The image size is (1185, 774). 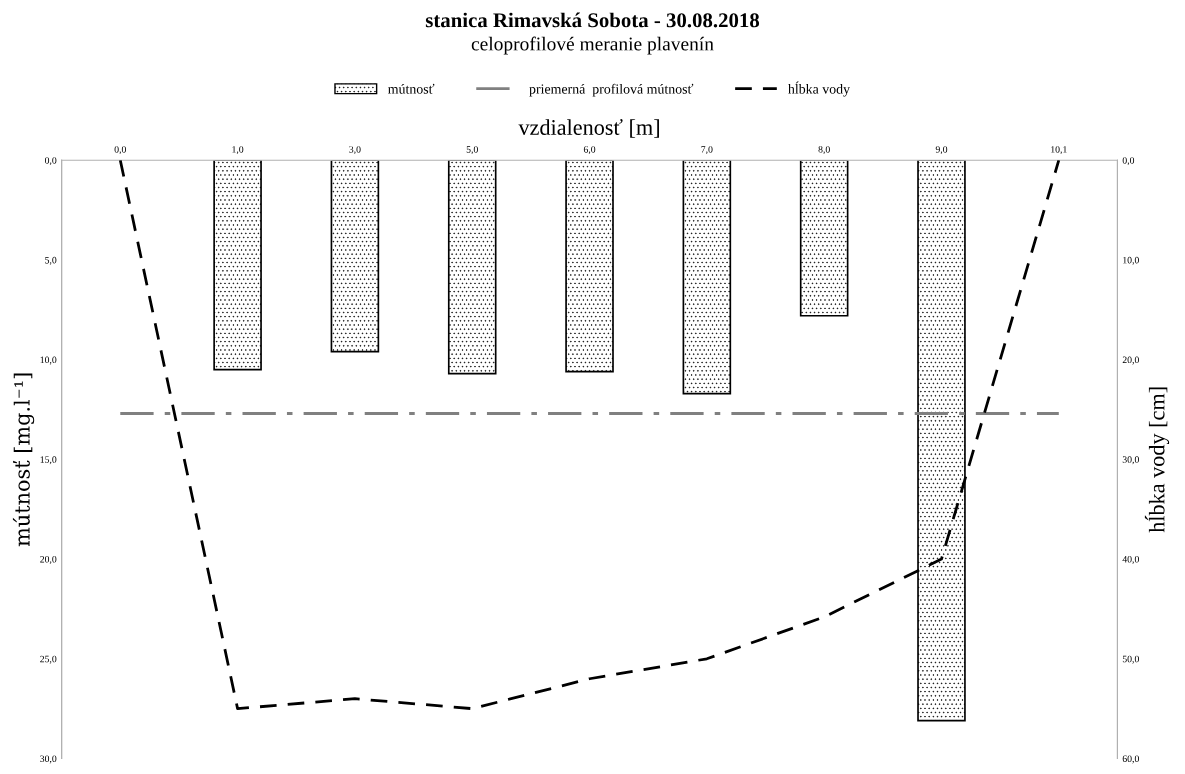 I want to click on y-tick-label: 30,0, so click(x=48, y=759).